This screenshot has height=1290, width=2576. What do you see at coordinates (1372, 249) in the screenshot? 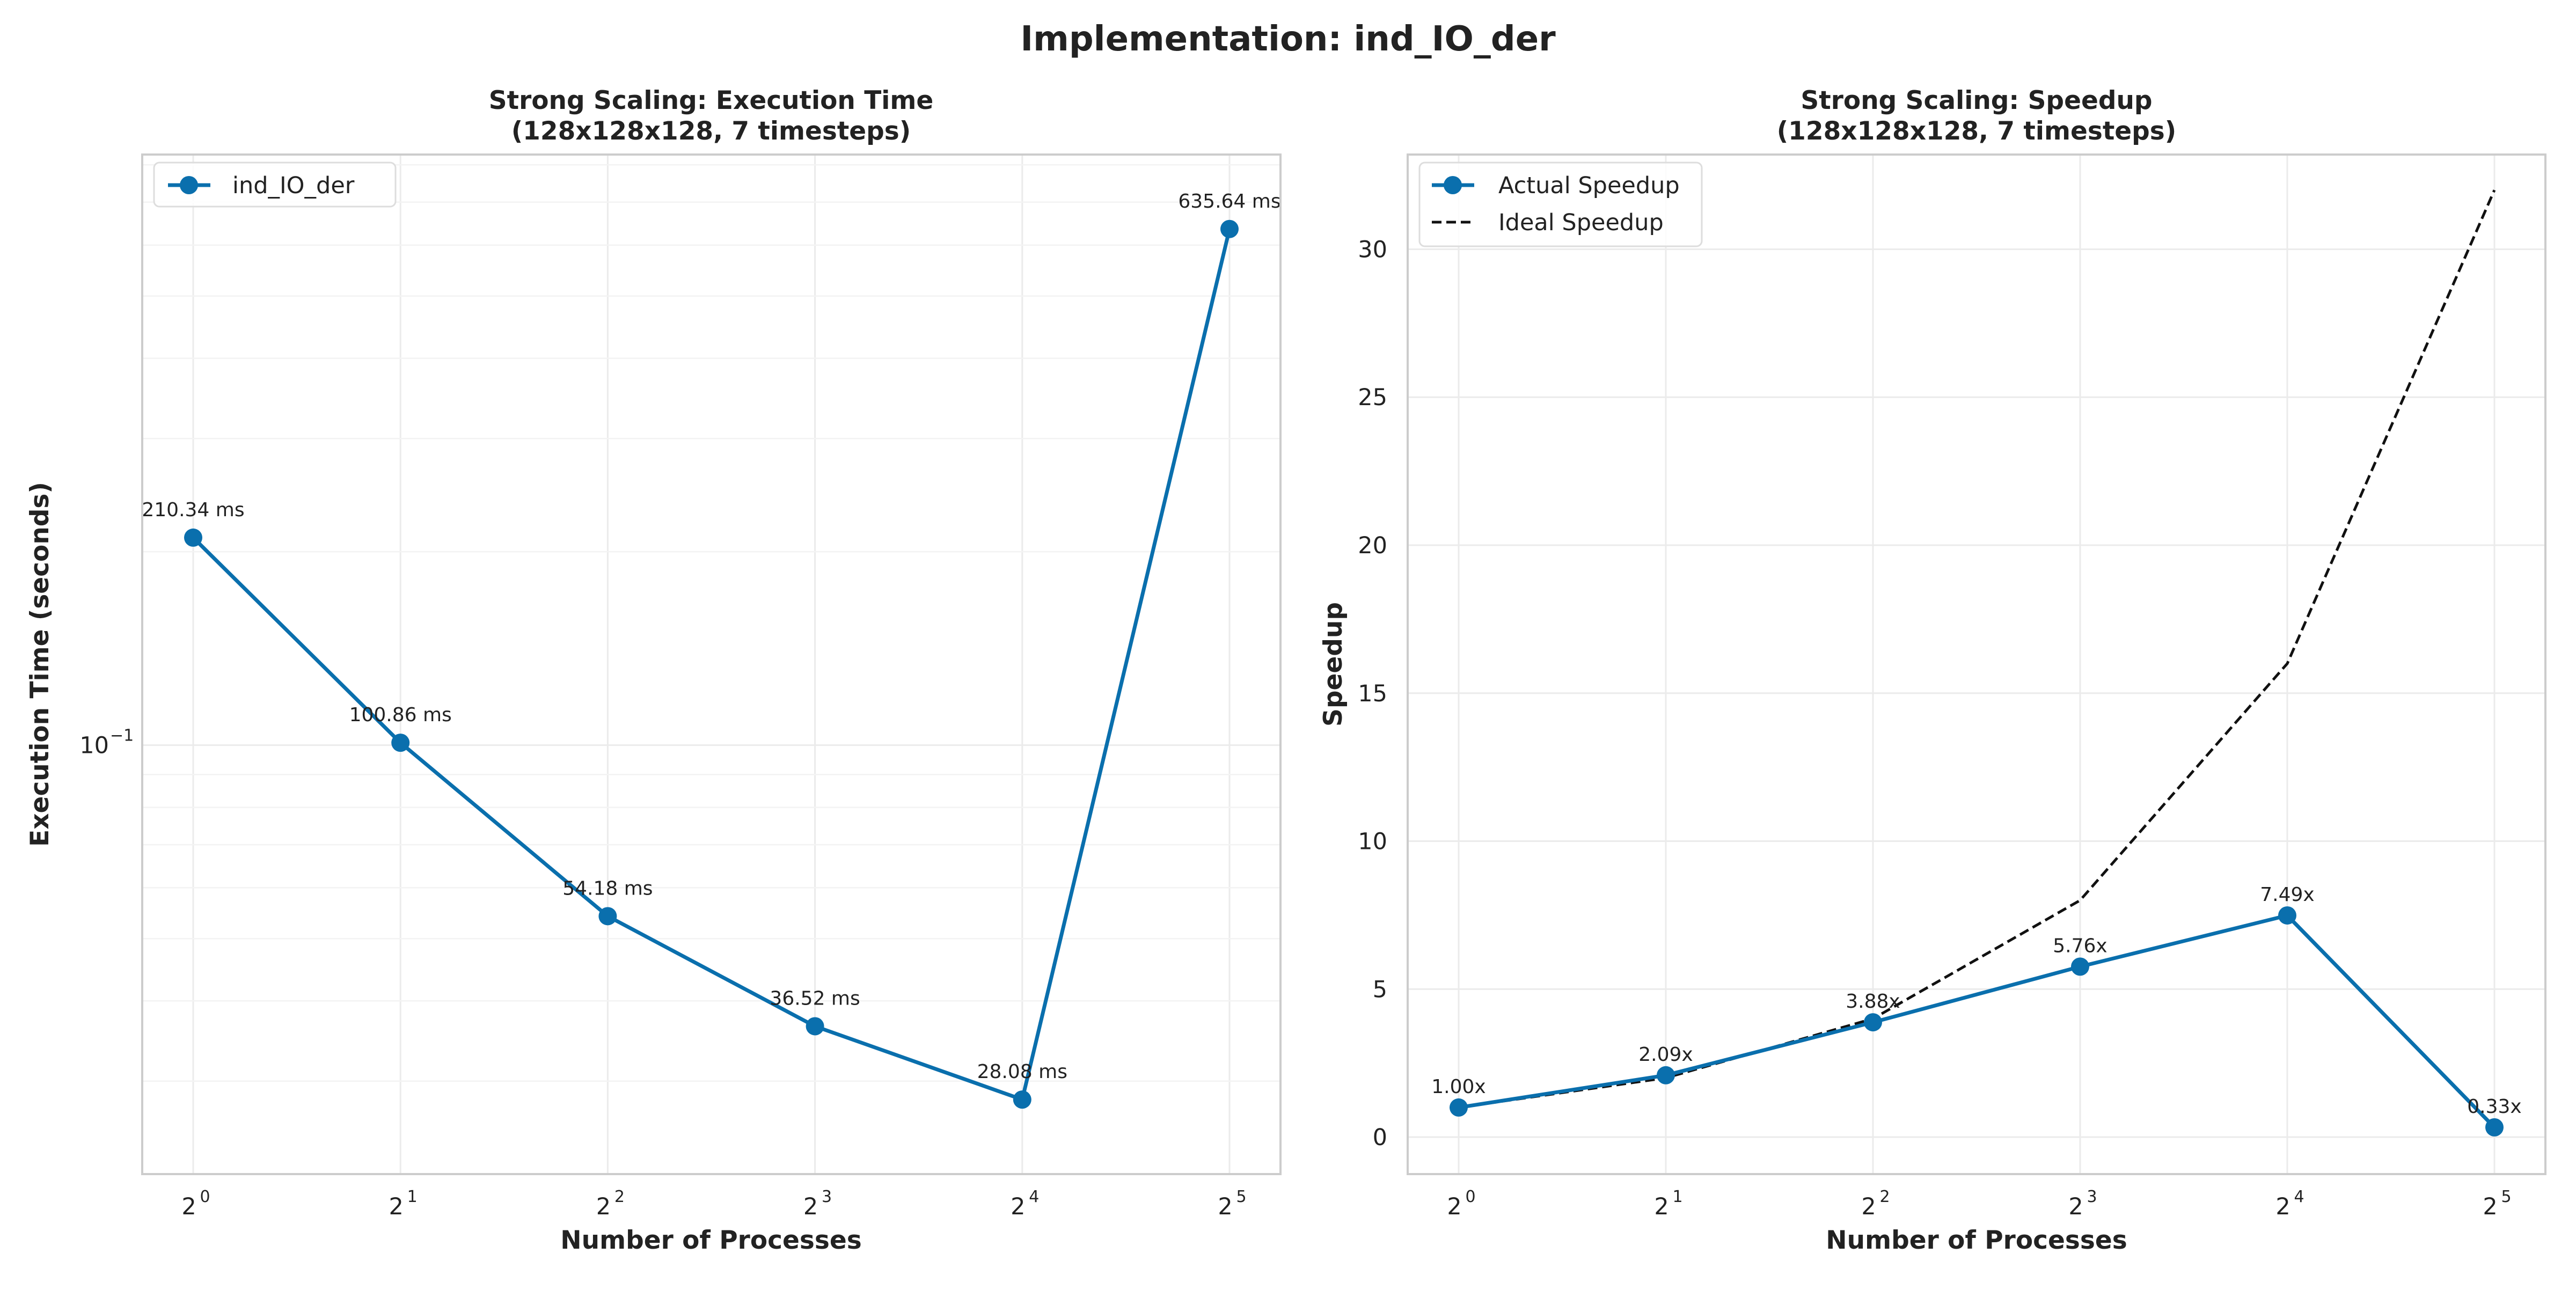
I see `right-y-tick-label: 30` at bounding box center [1372, 249].